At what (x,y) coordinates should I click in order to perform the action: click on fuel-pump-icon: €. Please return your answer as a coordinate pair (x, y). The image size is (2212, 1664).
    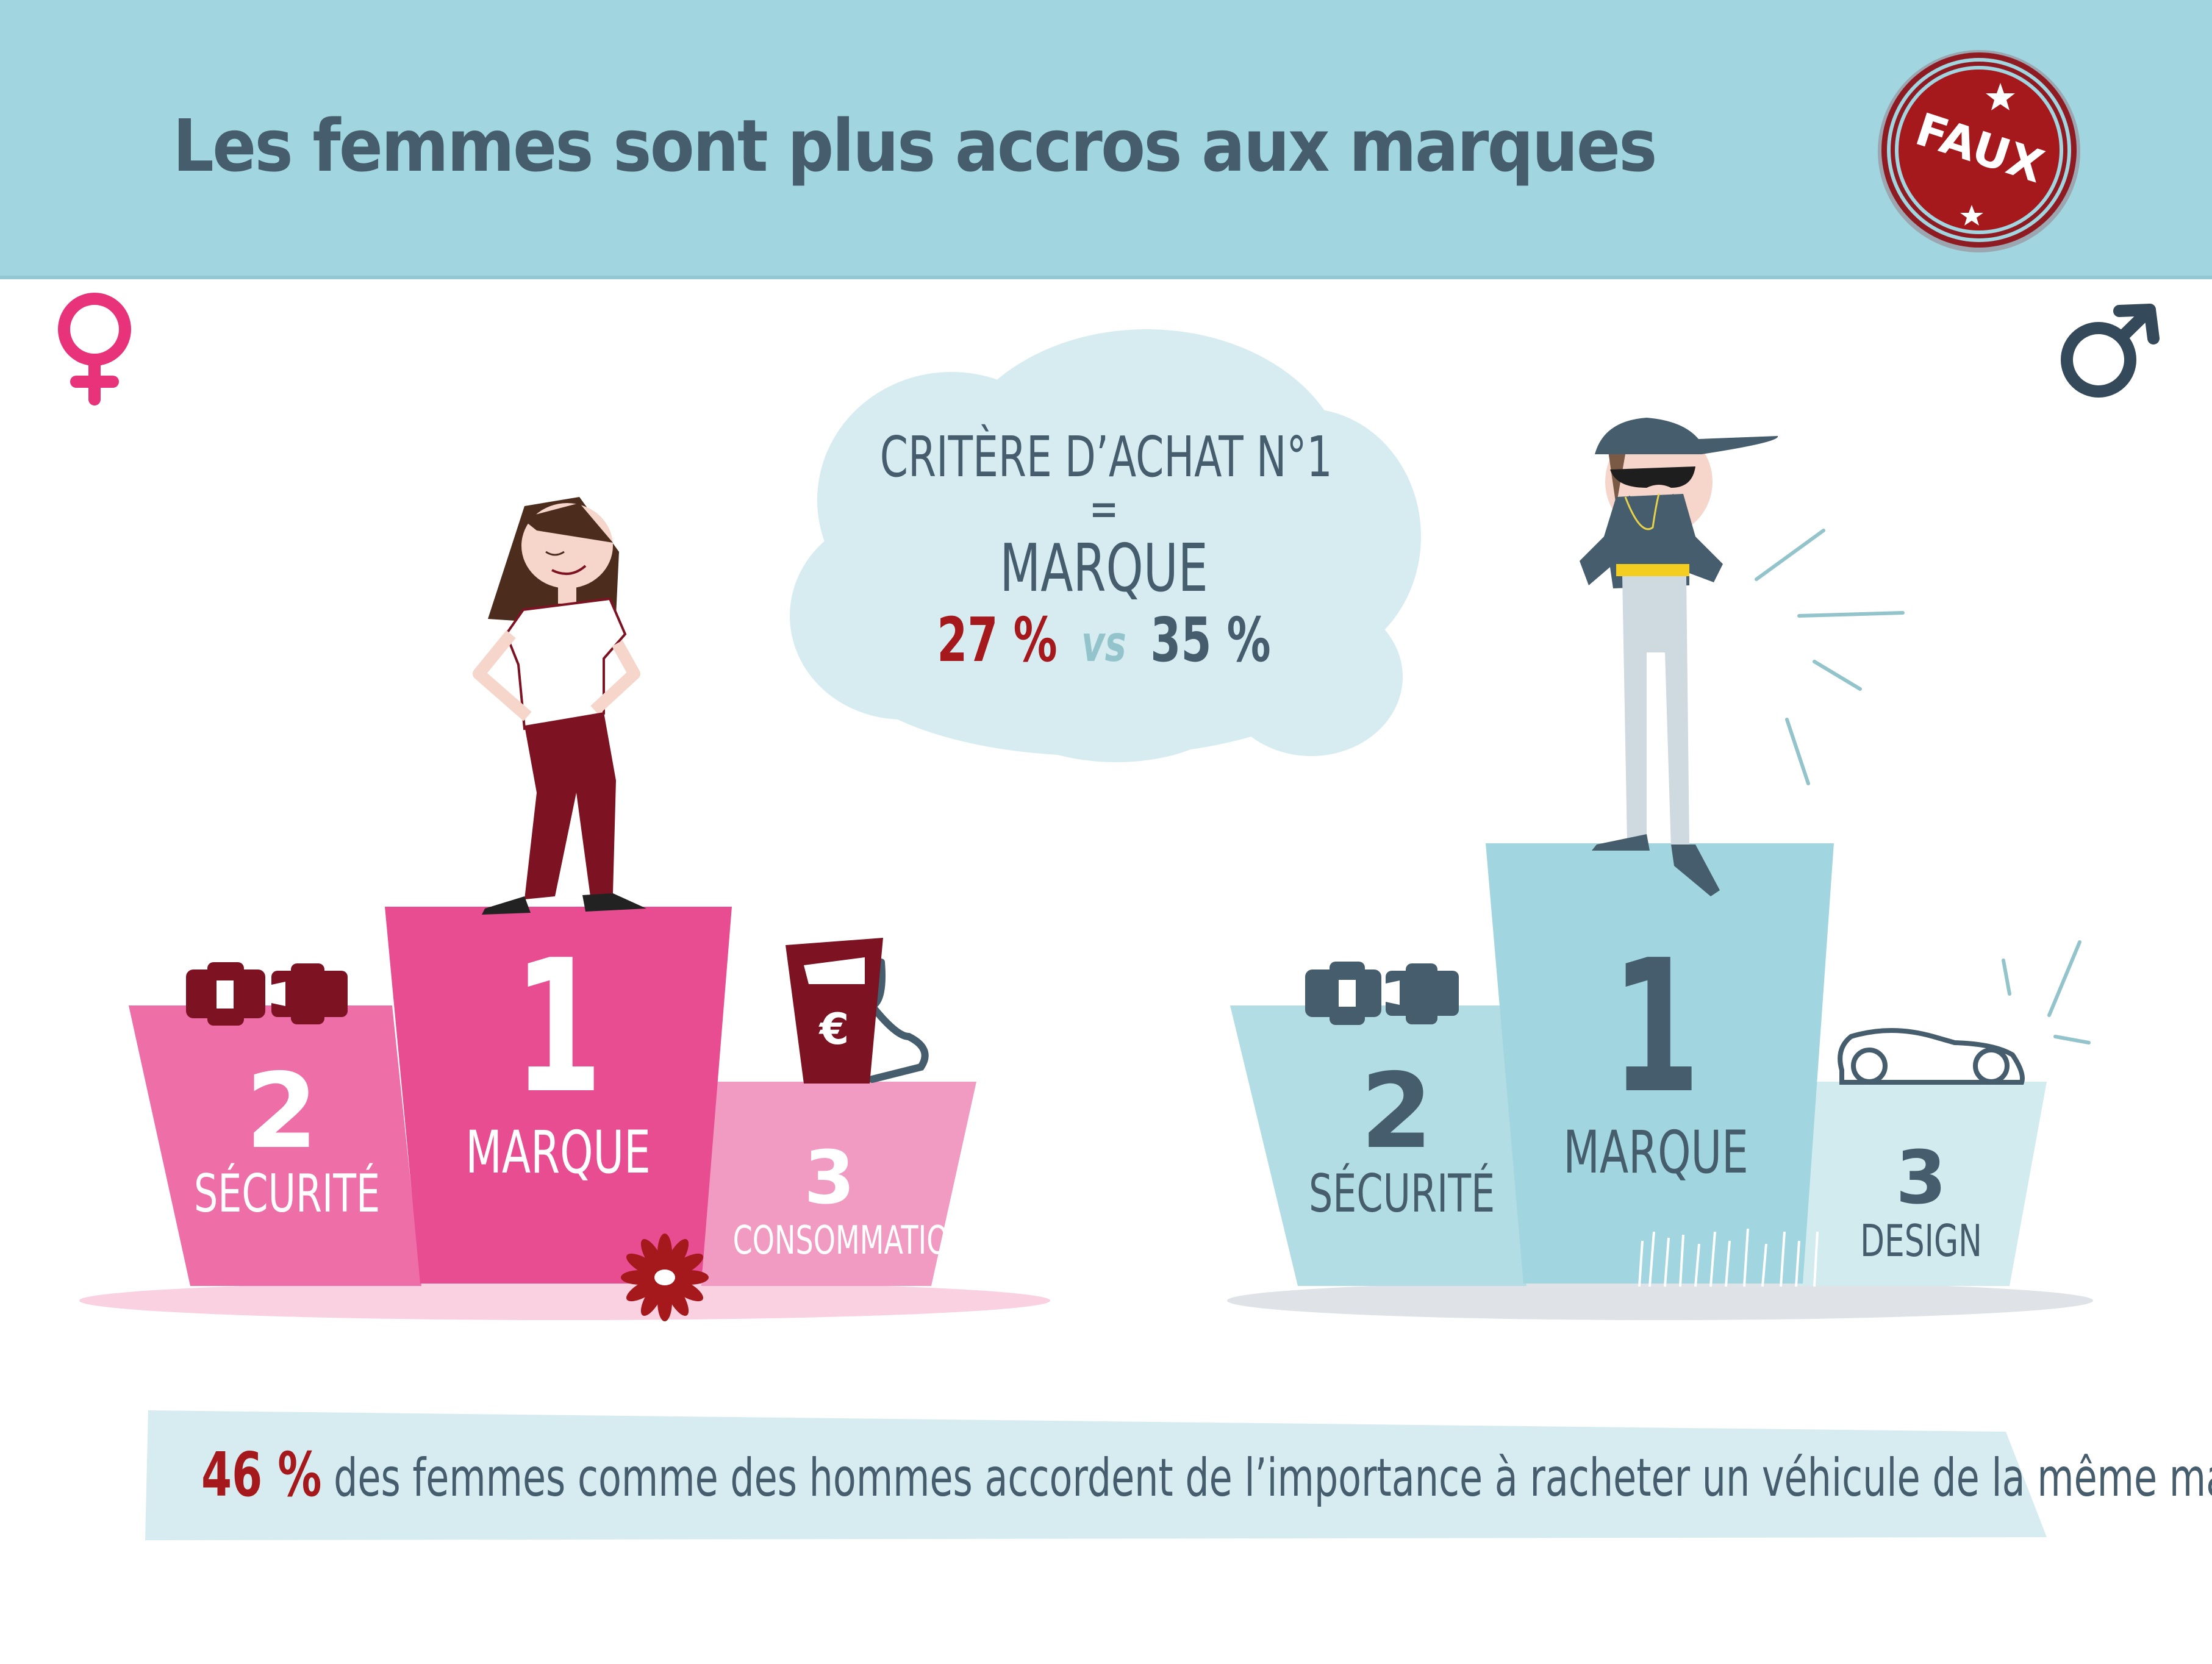
    Looking at the image, I should click on (857, 1011).